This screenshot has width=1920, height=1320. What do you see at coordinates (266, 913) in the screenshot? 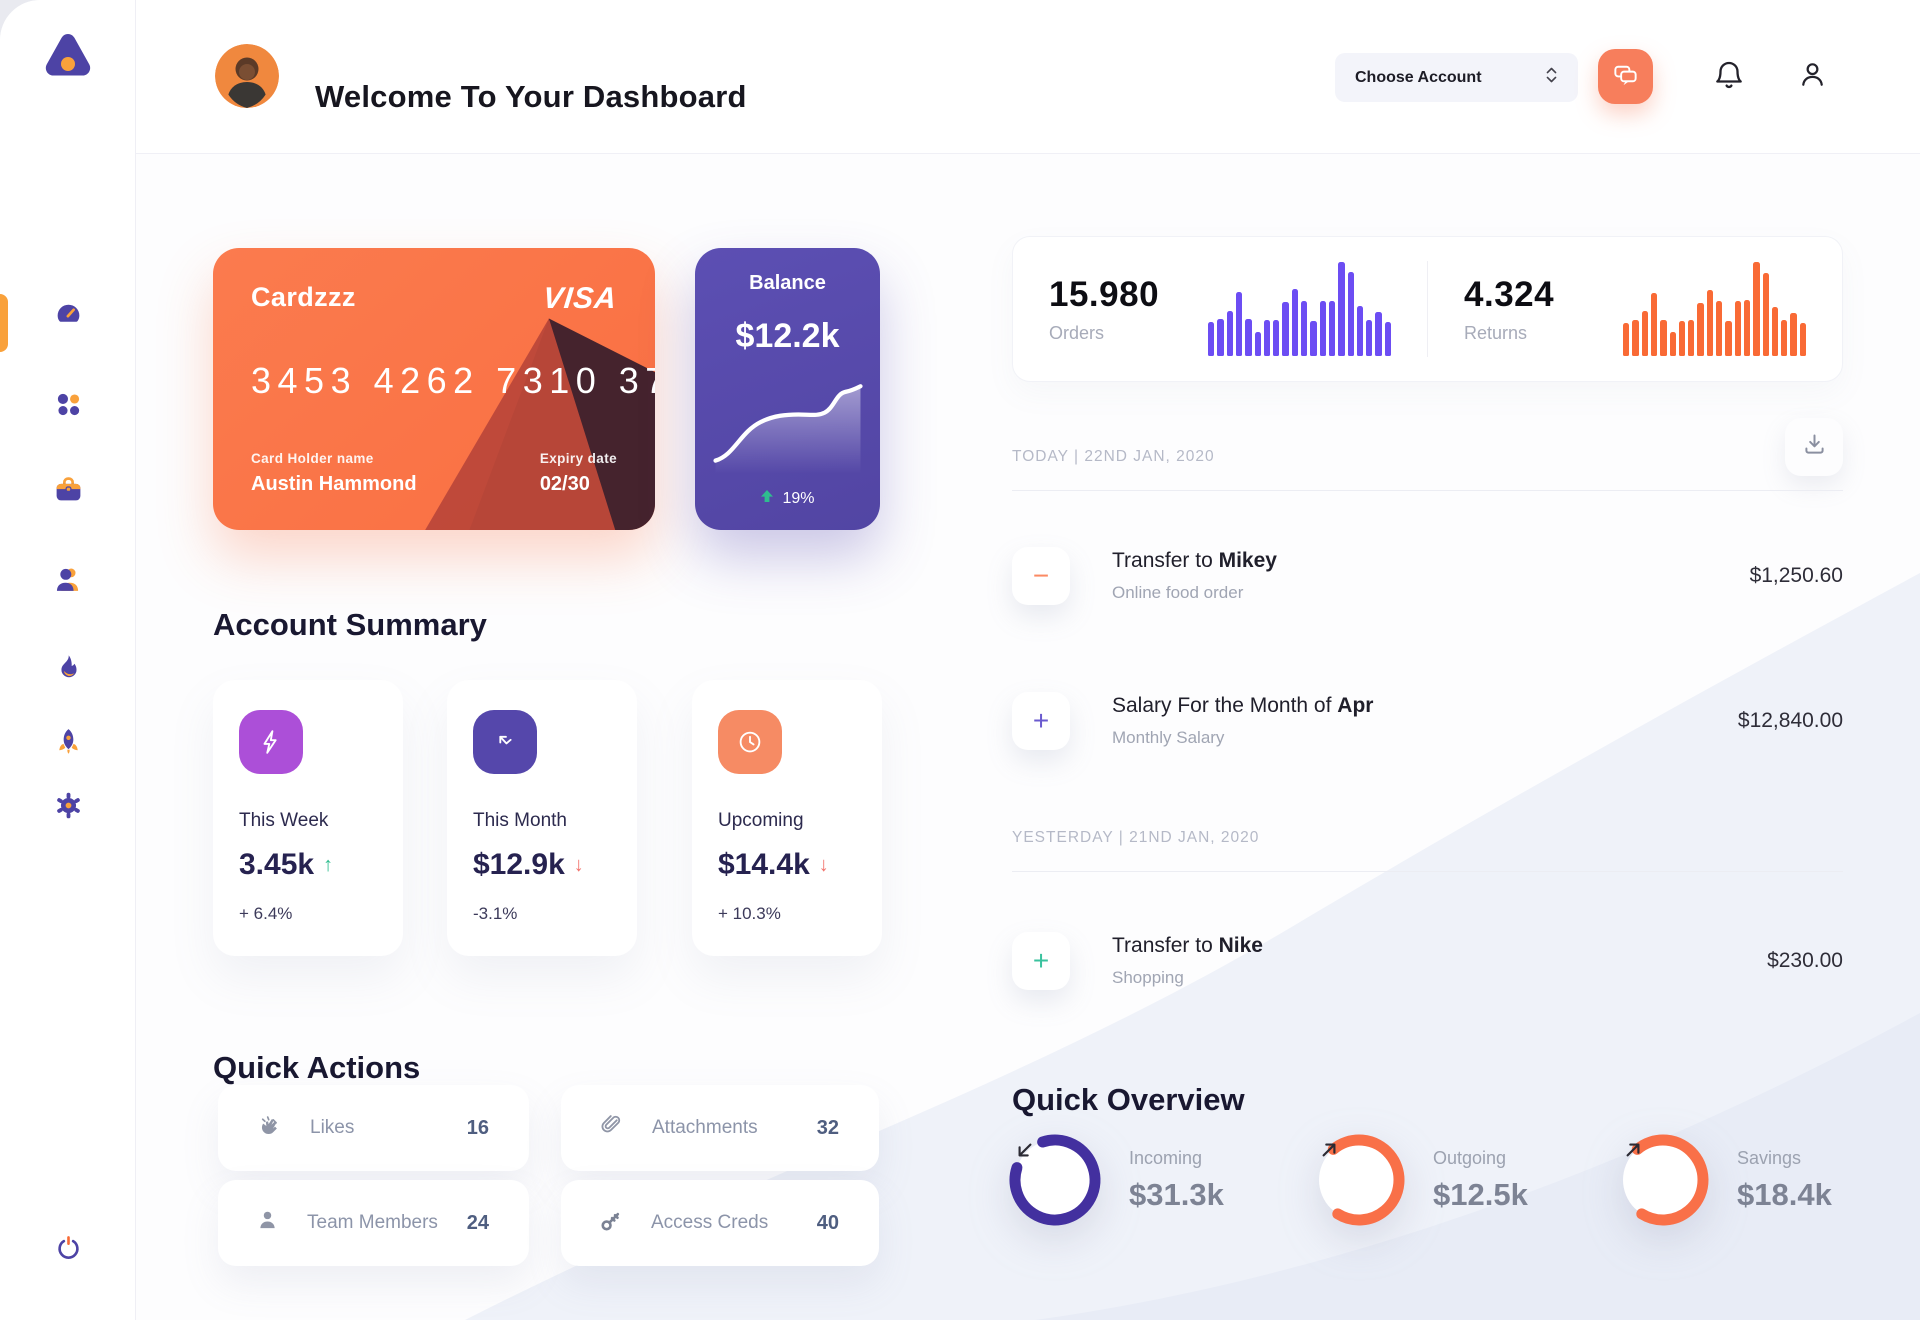
I see `summary-delta: + 6.4%` at bounding box center [266, 913].